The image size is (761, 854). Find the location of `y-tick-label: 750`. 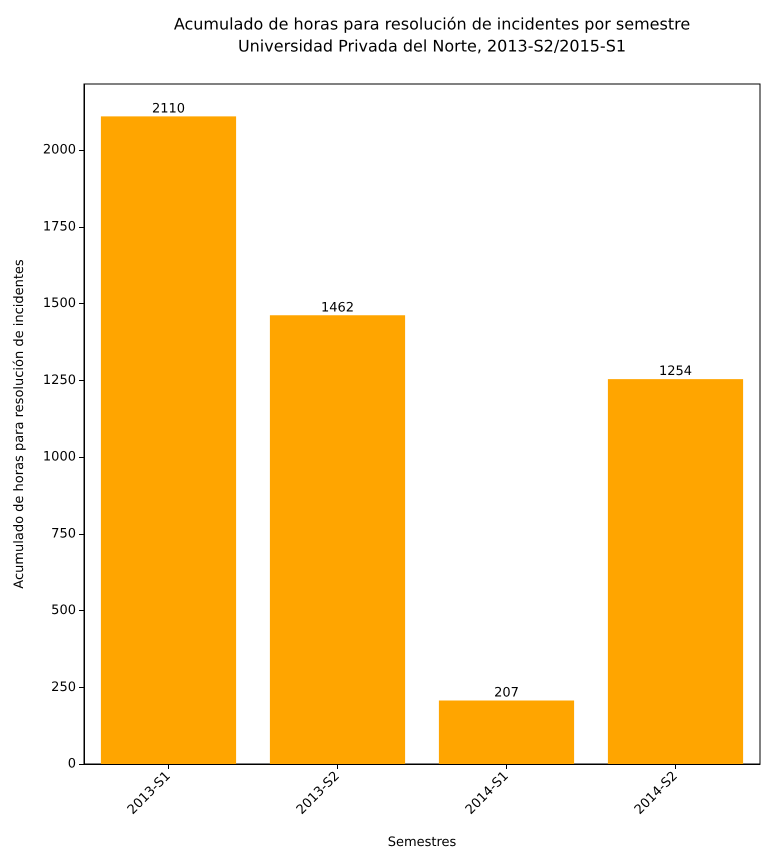

y-tick-label: 750 is located at coordinates (63, 534).